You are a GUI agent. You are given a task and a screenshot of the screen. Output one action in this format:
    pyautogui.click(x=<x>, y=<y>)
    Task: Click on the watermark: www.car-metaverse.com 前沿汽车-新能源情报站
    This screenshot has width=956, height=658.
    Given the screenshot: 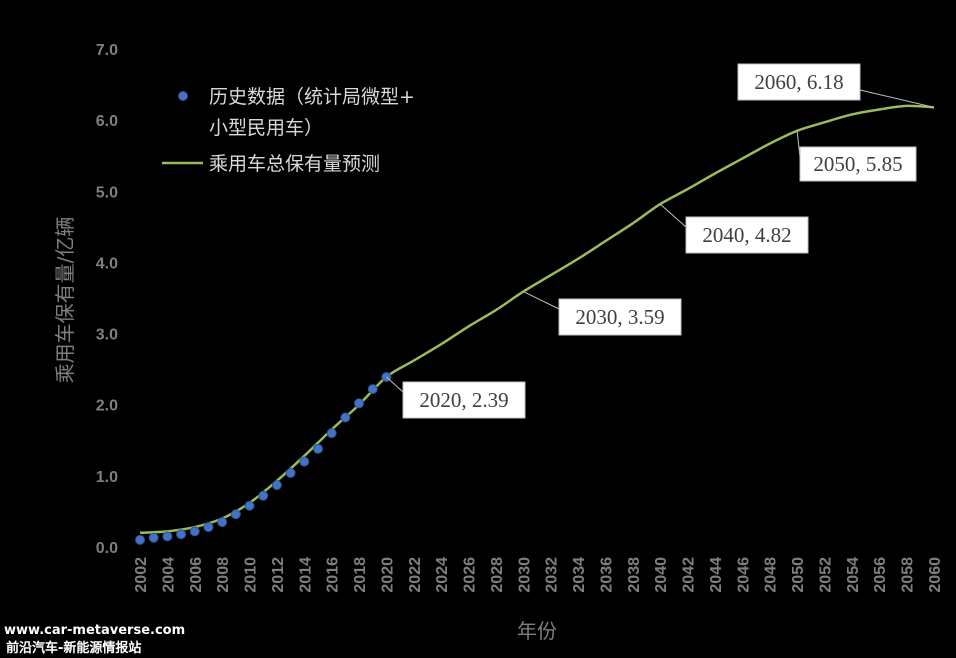 What is the action you would take?
    pyautogui.click(x=94, y=639)
    